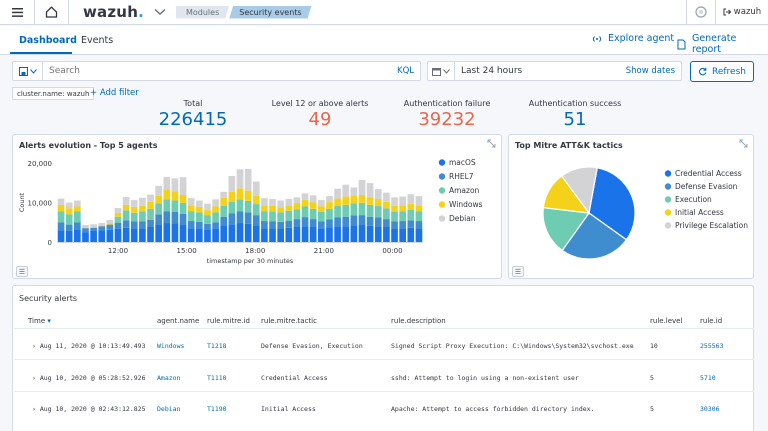  I want to click on saved-queries-button, so click(28, 71).